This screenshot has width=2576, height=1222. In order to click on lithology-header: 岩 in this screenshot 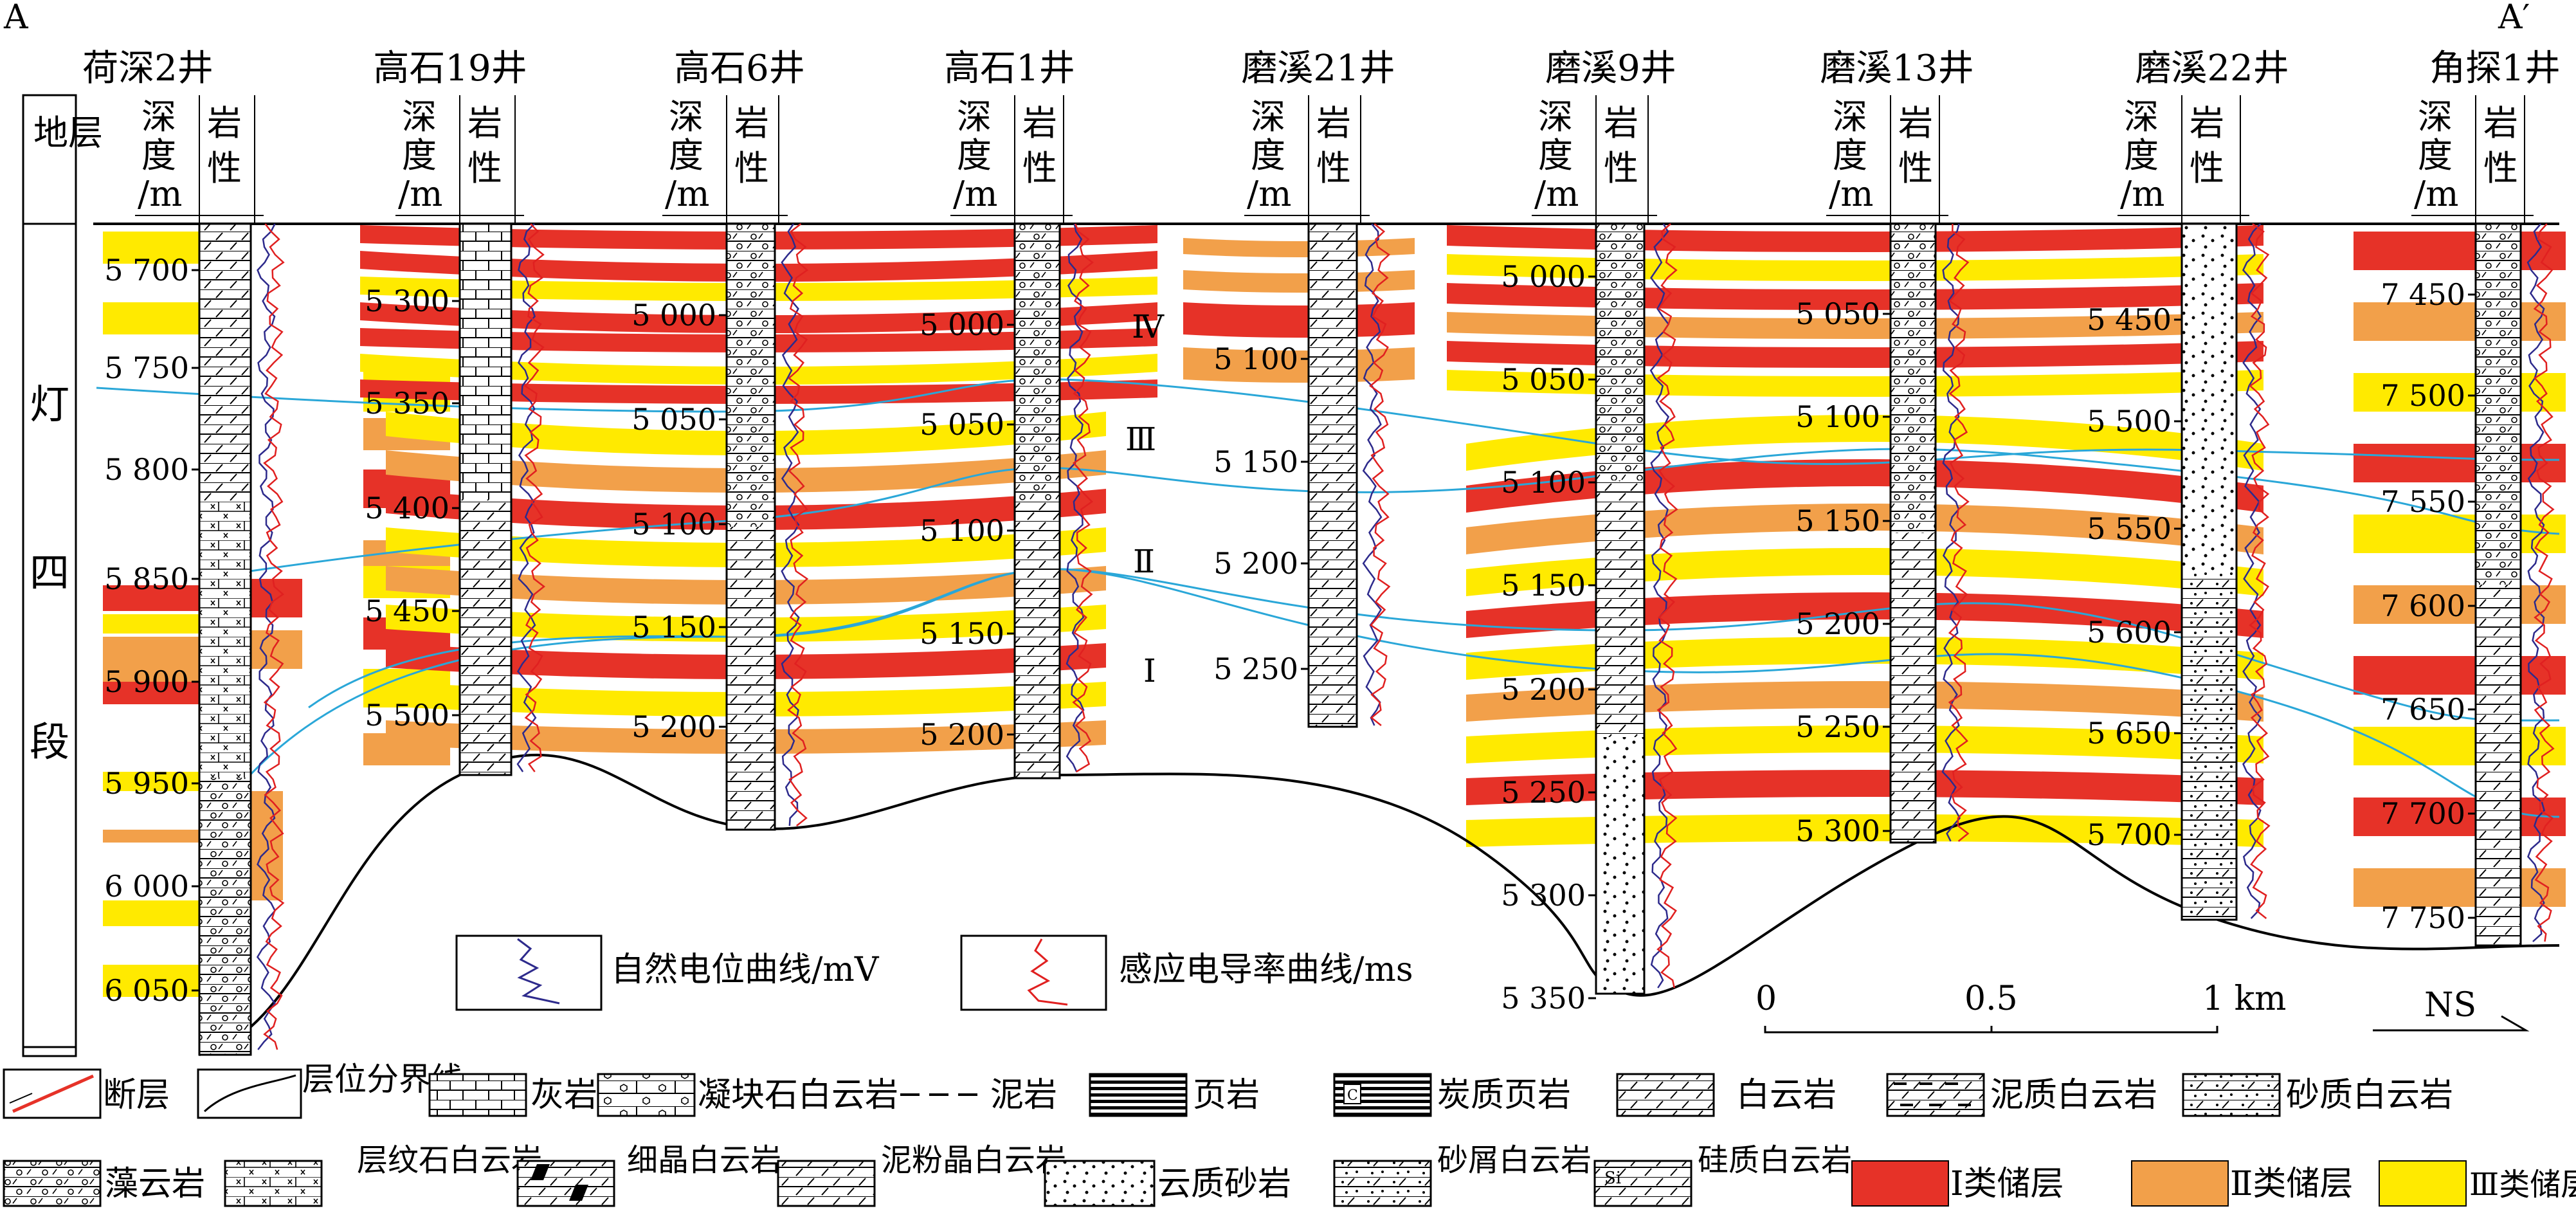, I will do `click(484, 123)`.